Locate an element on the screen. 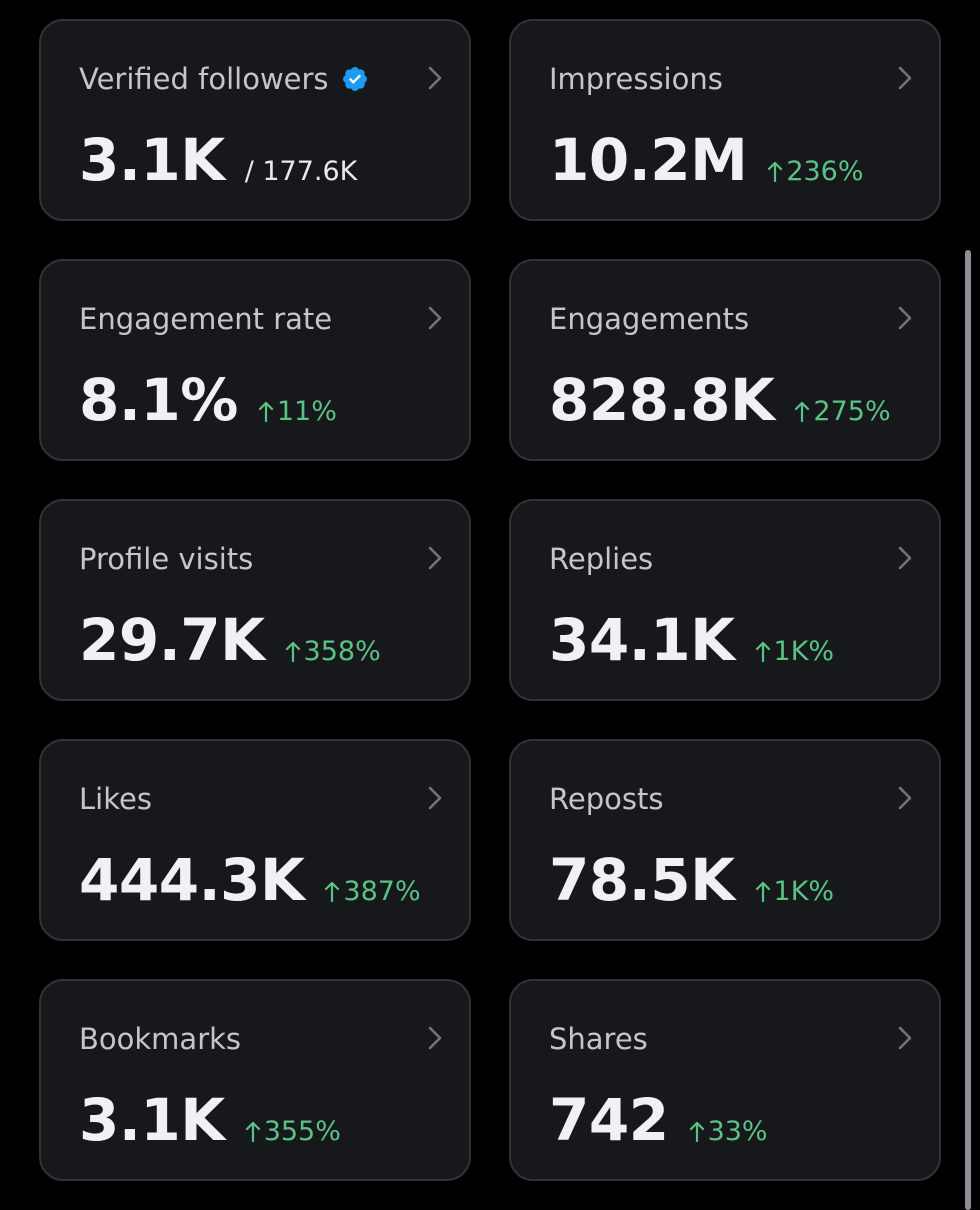 This screenshot has height=1210, width=980. value-row: 828.8K 275% is located at coordinates (720, 400).